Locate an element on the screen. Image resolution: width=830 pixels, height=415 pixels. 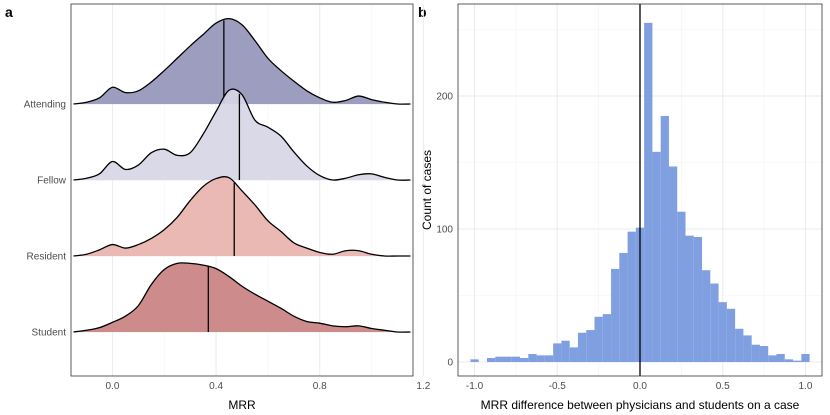
density-area-resident is located at coordinates (242, 216).